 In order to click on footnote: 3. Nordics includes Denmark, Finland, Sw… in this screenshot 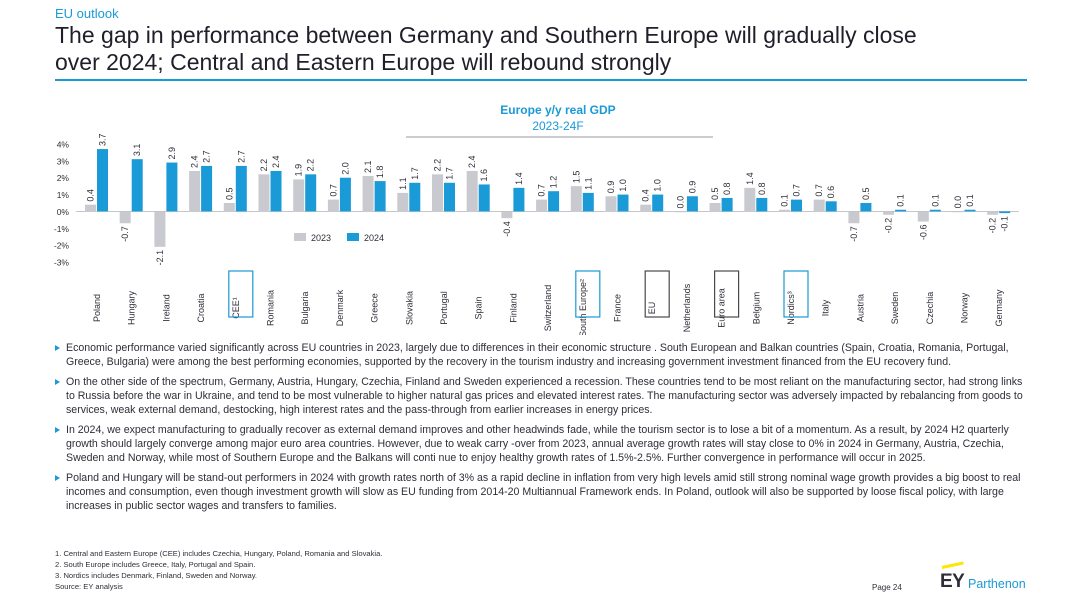, I will do `click(156, 575)`.